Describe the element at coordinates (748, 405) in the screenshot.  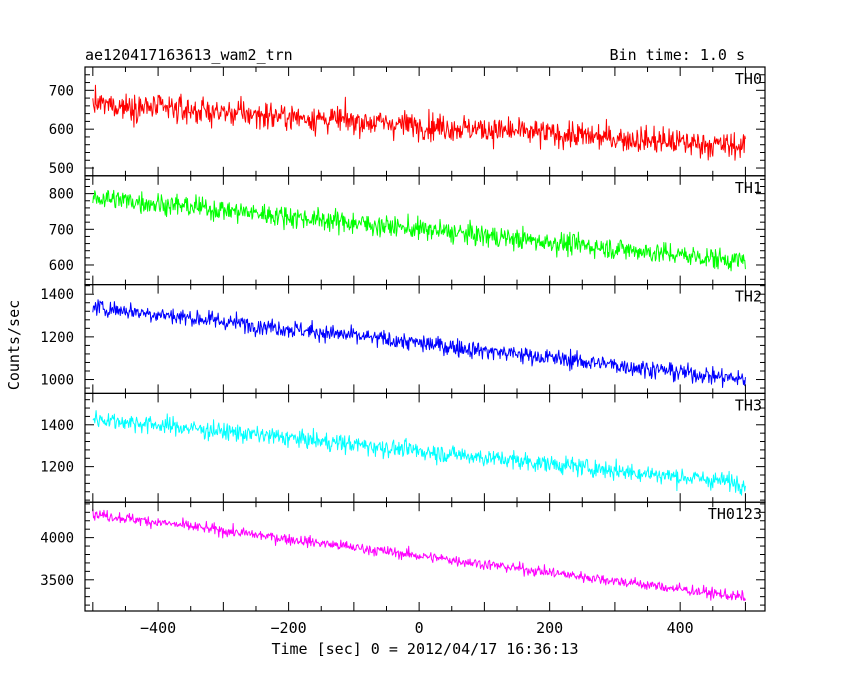
I see `series-label-th3: TH3` at that location.